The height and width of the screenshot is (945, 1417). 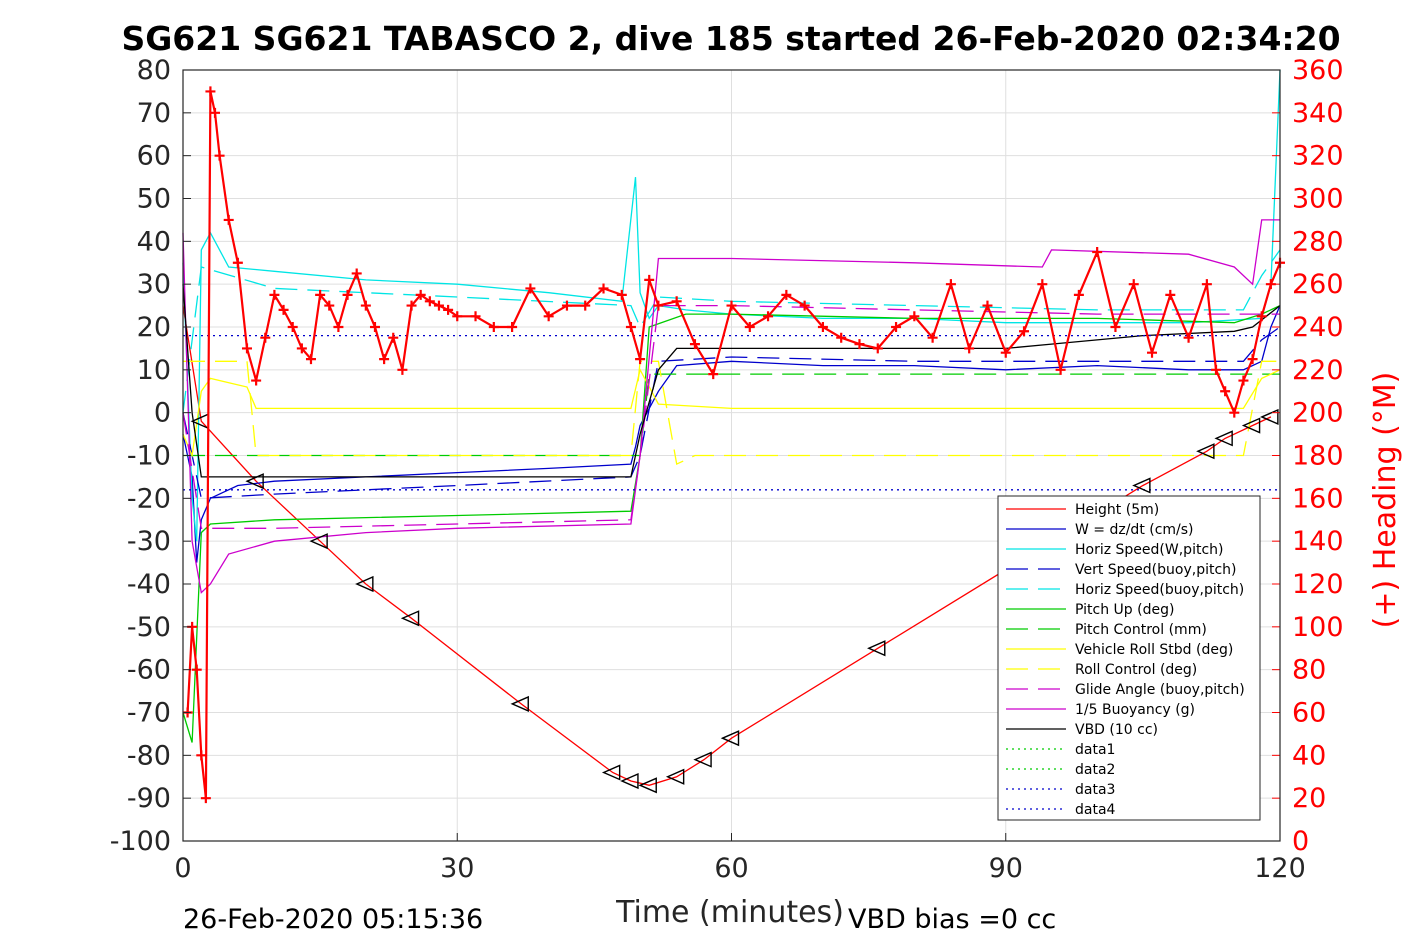 I want to click on y-right-tick-label: 0, so click(x=1300, y=841).